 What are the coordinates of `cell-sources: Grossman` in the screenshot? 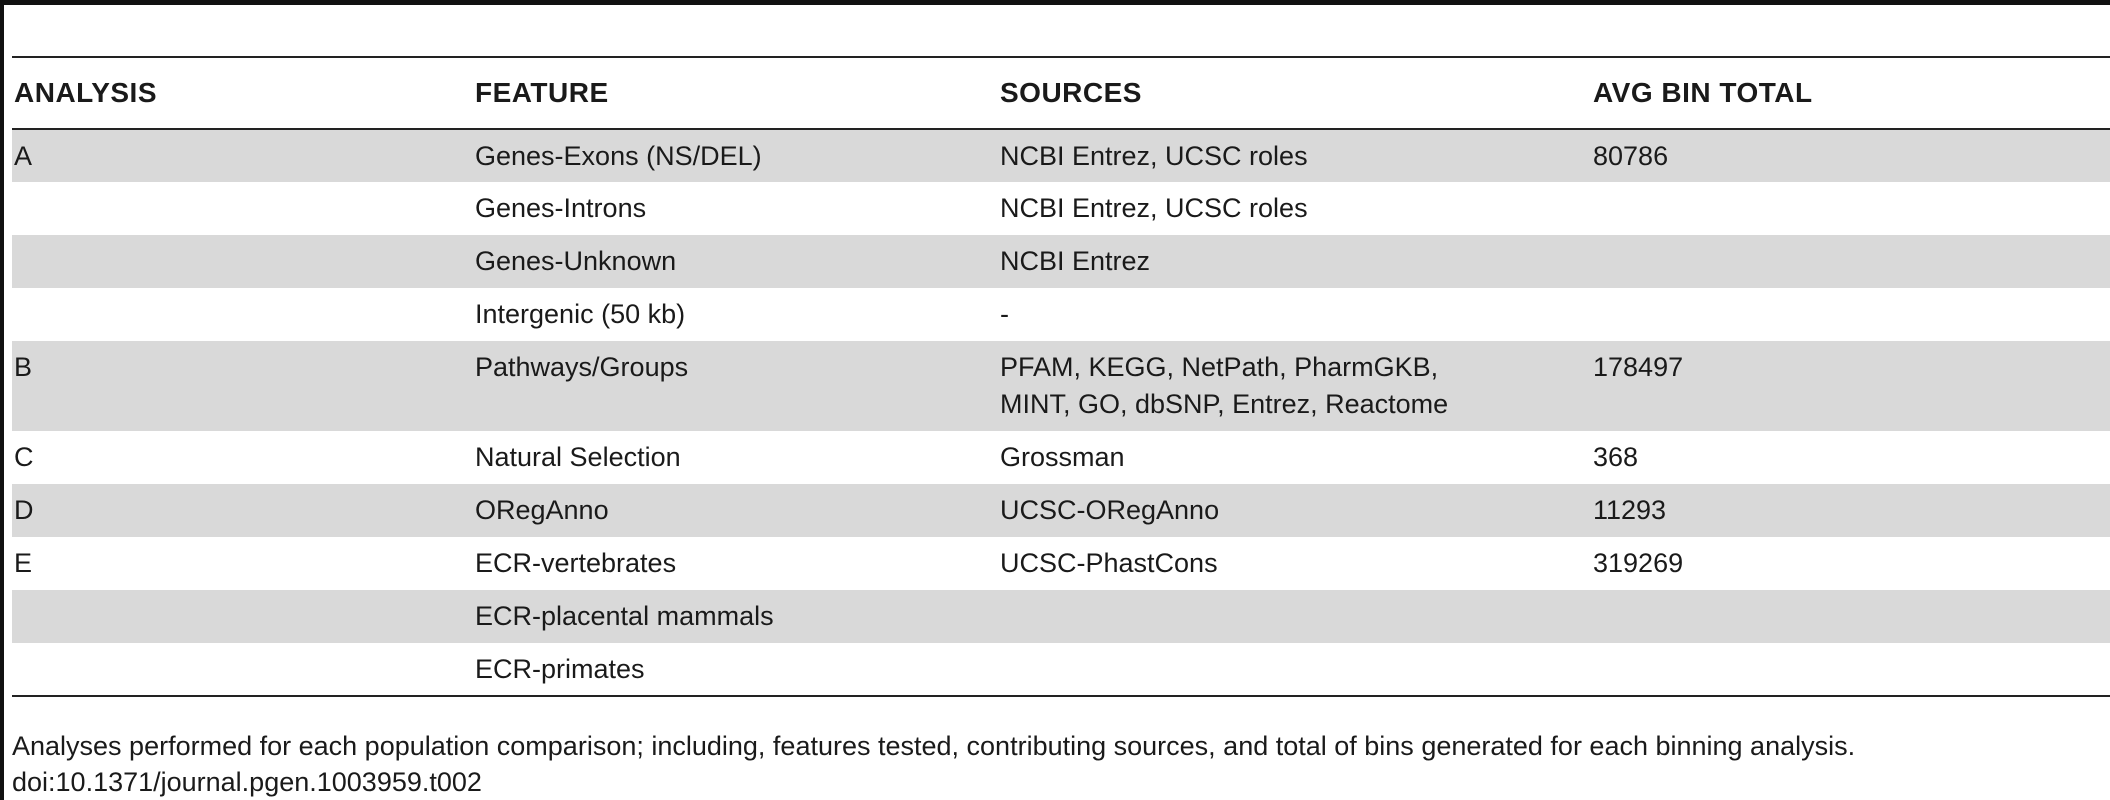 It's located at (1062, 457).